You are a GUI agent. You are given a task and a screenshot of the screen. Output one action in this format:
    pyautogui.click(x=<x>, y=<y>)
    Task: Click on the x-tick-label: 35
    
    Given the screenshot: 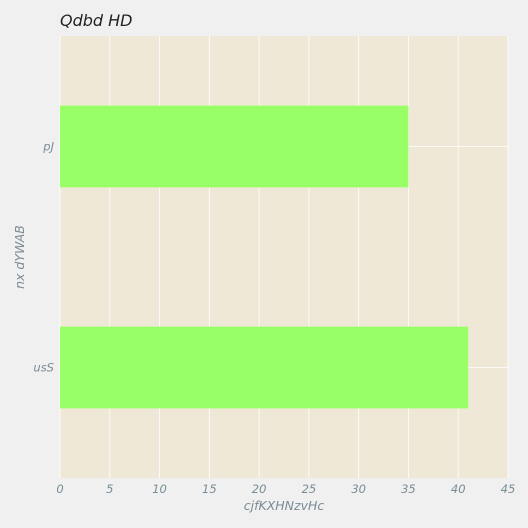 What is the action you would take?
    pyautogui.click(x=408, y=489)
    